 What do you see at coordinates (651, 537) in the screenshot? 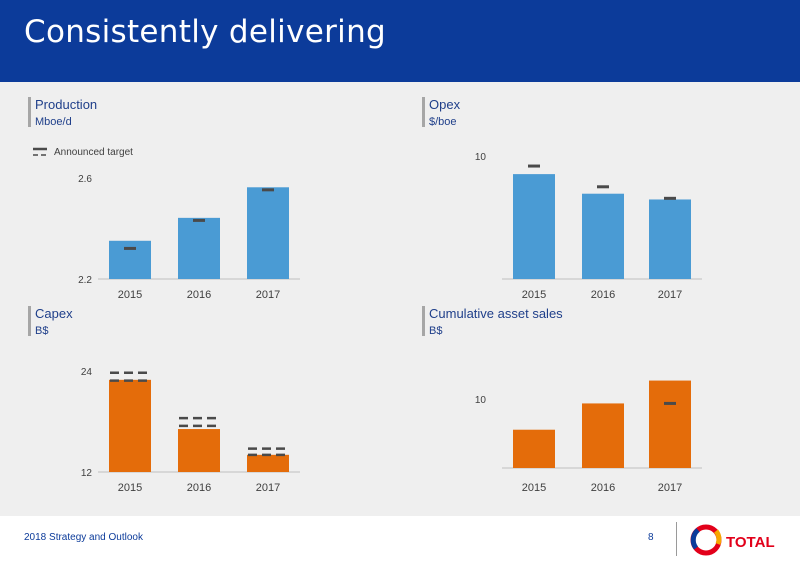
I see `page-number: 8` at bounding box center [651, 537].